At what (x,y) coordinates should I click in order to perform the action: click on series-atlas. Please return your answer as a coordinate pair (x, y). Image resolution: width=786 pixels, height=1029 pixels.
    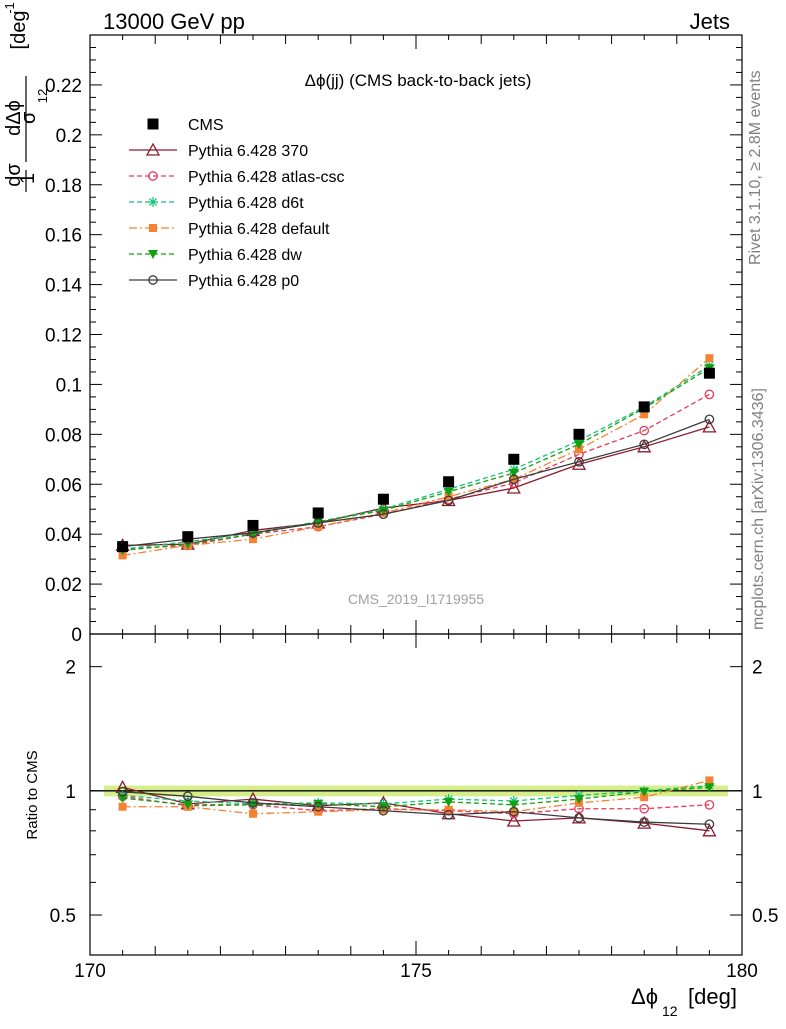
    Looking at the image, I should click on (416, 471).